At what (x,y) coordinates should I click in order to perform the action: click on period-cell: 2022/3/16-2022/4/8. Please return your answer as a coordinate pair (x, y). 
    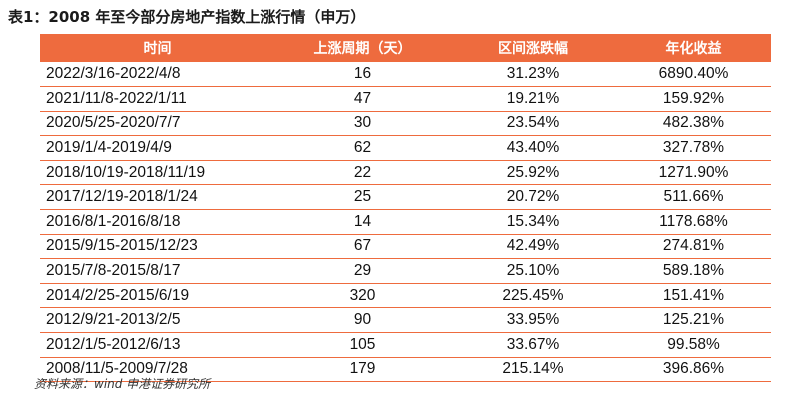
    Looking at the image, I should click on (157, 75).